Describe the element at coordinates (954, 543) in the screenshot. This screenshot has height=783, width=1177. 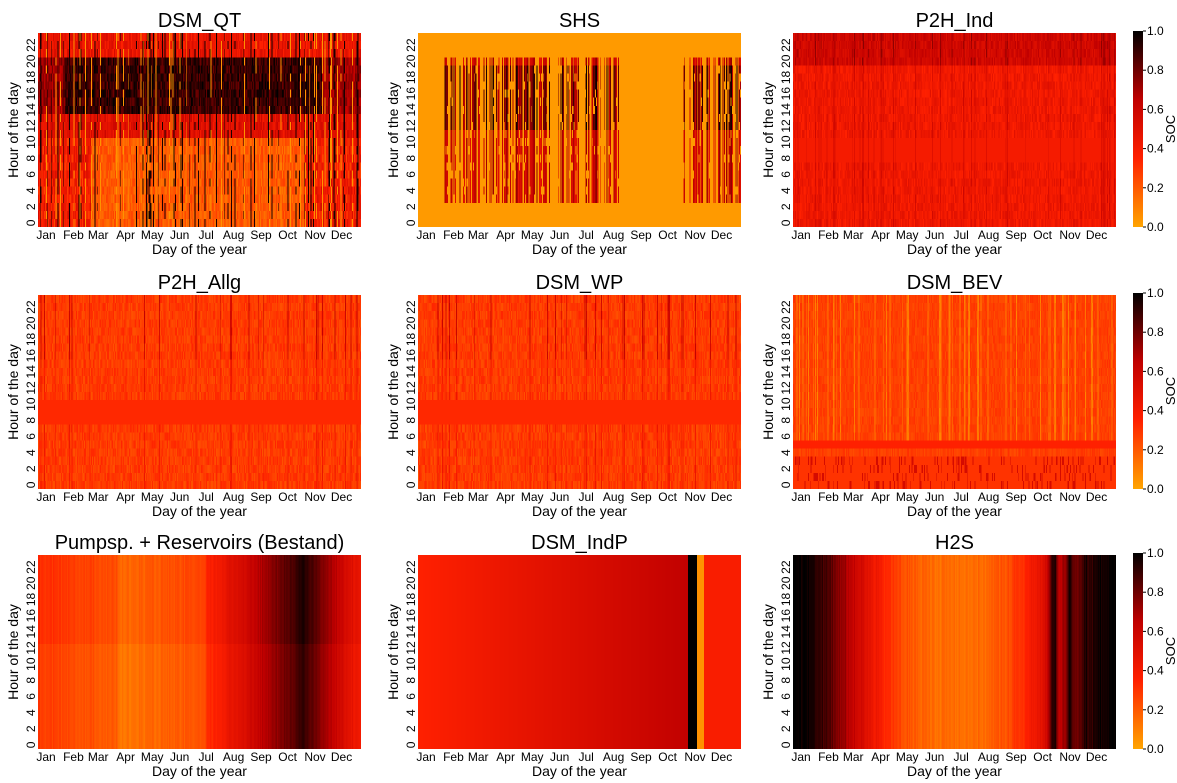
I see `panel-title: H2S` at that location.